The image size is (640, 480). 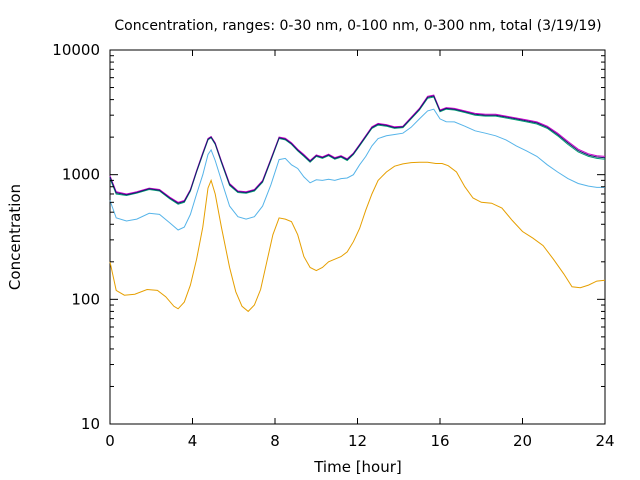 I want to click on x-tick-label: 16, so click(x=439, y=441).